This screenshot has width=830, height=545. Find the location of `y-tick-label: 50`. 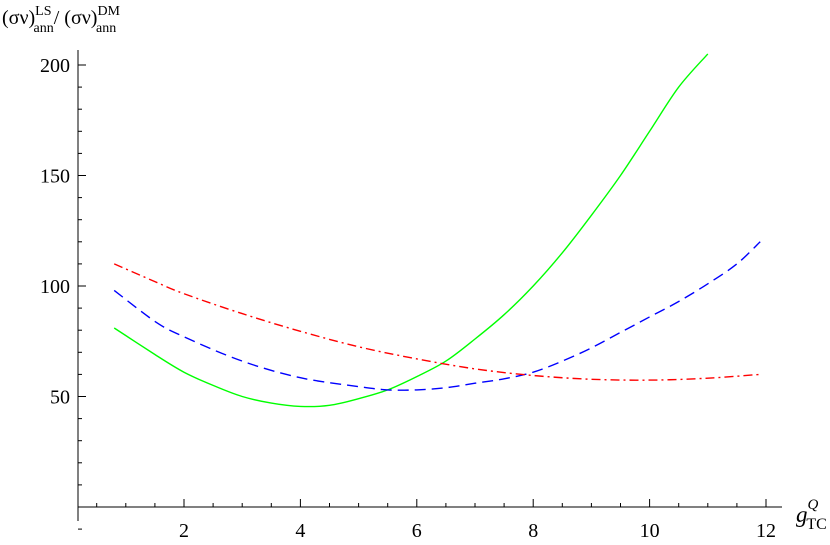

y-tick-label: 50 is located at coordinates (60, 398).